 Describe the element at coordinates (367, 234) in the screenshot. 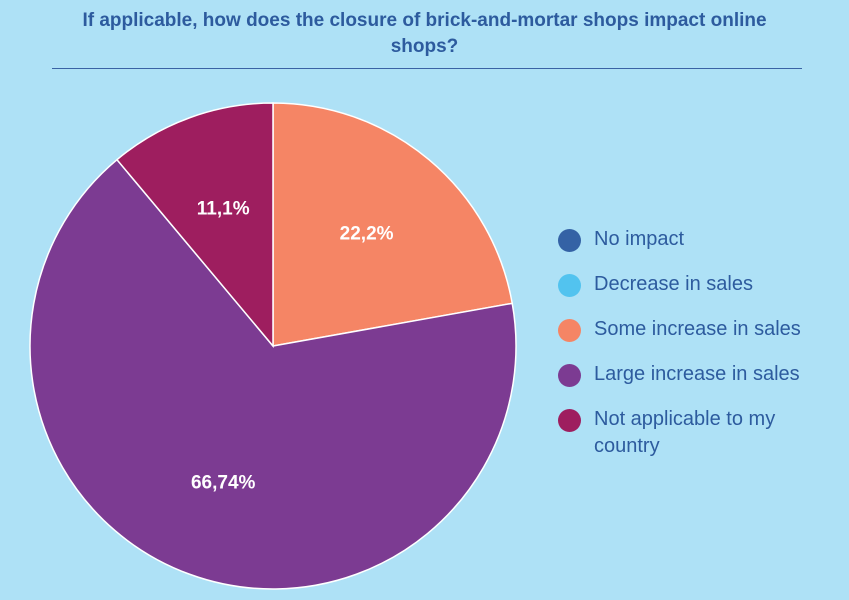

I see `data-label-some-increase-in-sales: 22,2%` at that location.